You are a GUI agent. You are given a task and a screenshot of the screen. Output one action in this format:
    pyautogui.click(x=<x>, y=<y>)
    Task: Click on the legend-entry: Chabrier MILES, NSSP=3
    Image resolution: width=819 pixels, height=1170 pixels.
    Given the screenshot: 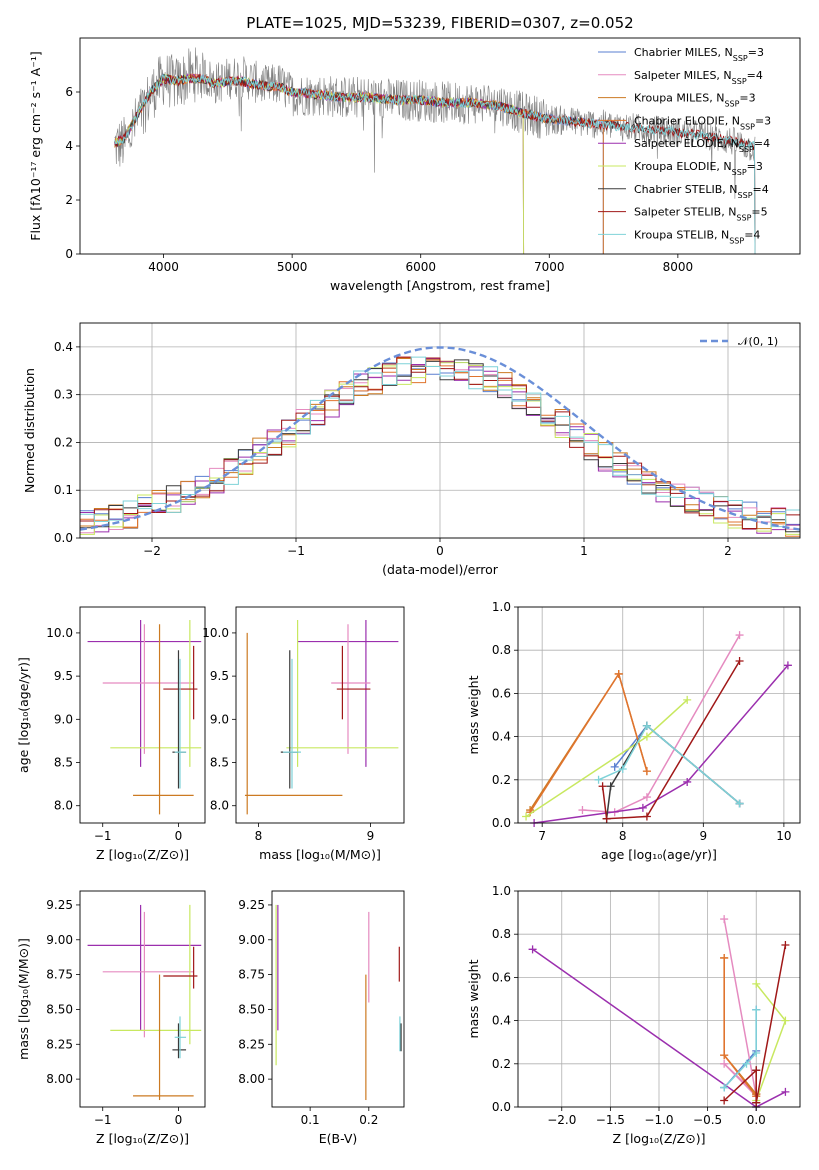 What is the action you would take?
    pyautogui.click(x=699, y=54)
    